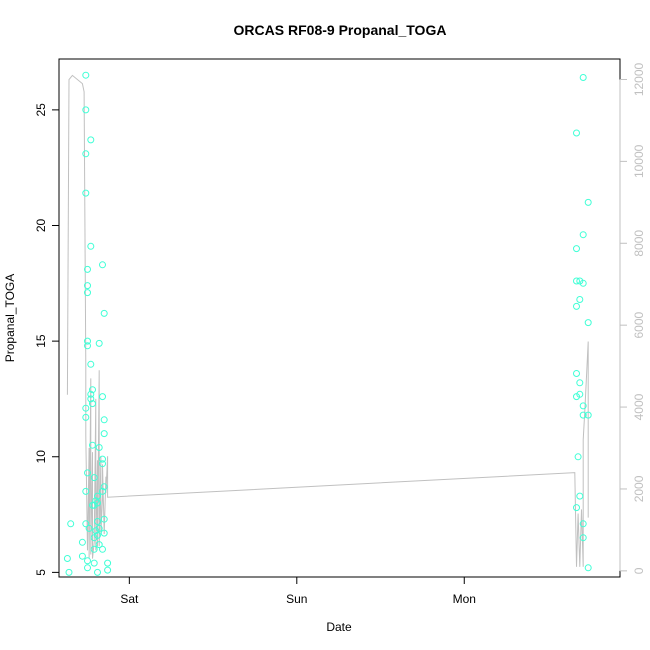 This screenshot has height=650, width=650. What do you see at coordinates (639, 324) in the screenshot?
I see `right-y-tick-label: 6000` at bounding box center [639, 324].